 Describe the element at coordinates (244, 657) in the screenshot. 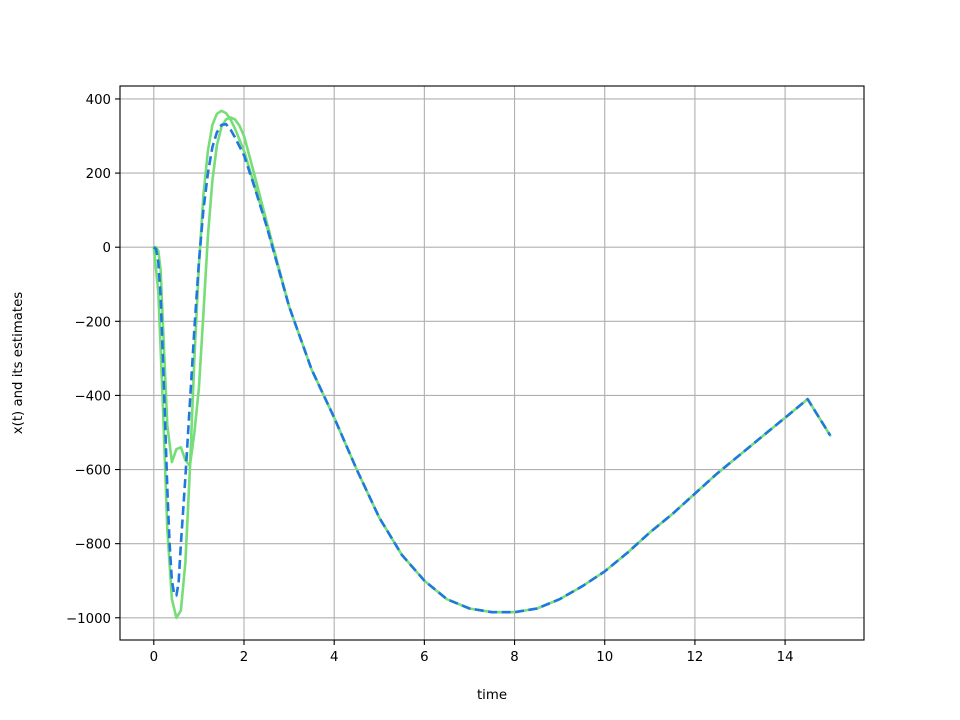

I see `x-tick-label: 2` at that location.